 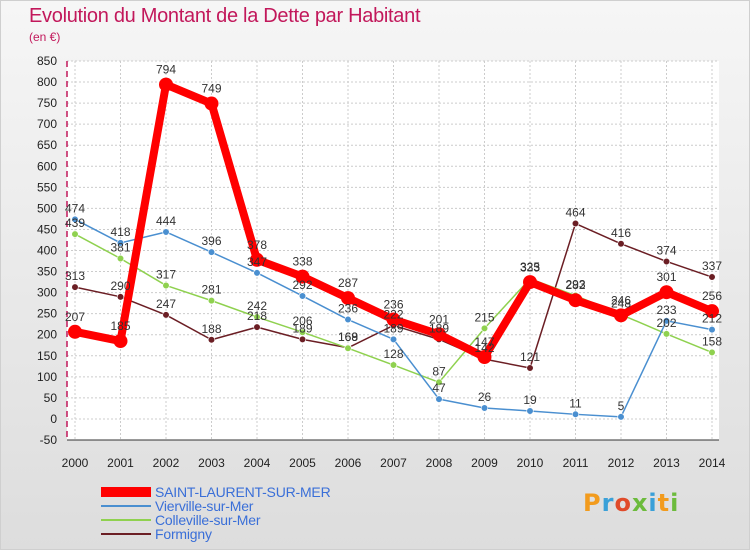 What do you see at coordinates (75, 463) in the screenshot?
I see `x-tick-label: 2000` at bounding box center [75, 463].